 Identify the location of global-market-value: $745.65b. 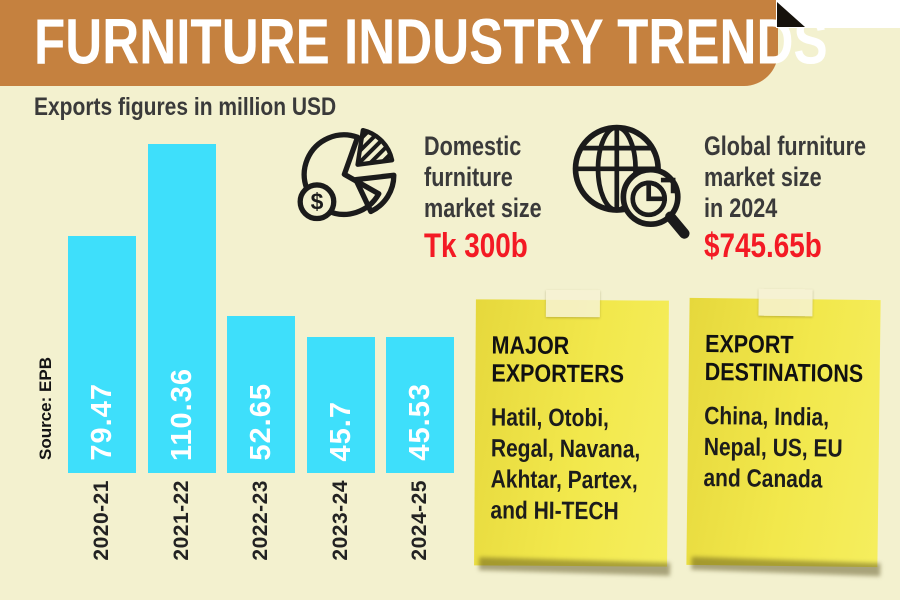
(763, 246).